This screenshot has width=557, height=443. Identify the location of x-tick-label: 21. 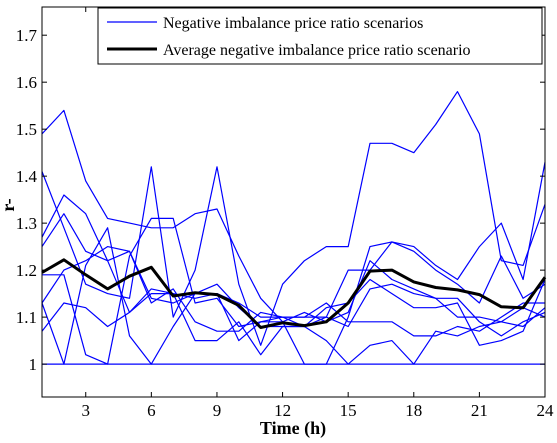
(479, 410).